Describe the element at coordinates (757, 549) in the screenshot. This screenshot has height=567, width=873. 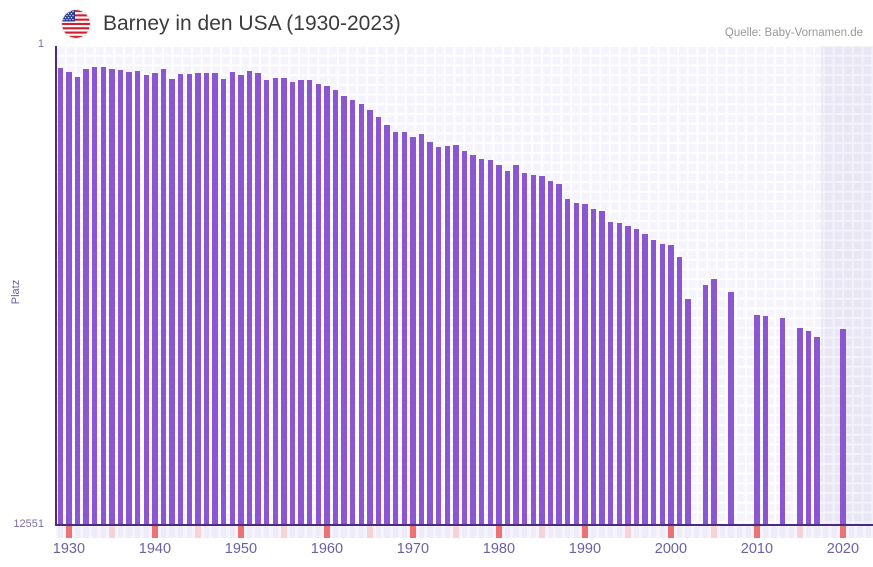
I see `x-tick-label: 2010` at that location.